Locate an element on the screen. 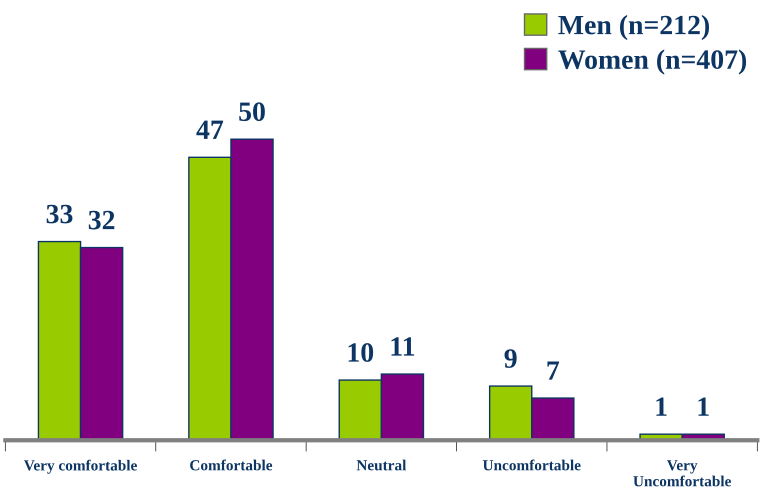 The height and width of the screenshot is (498, 765). data-label: 33 is located at coordinates (59, 214).